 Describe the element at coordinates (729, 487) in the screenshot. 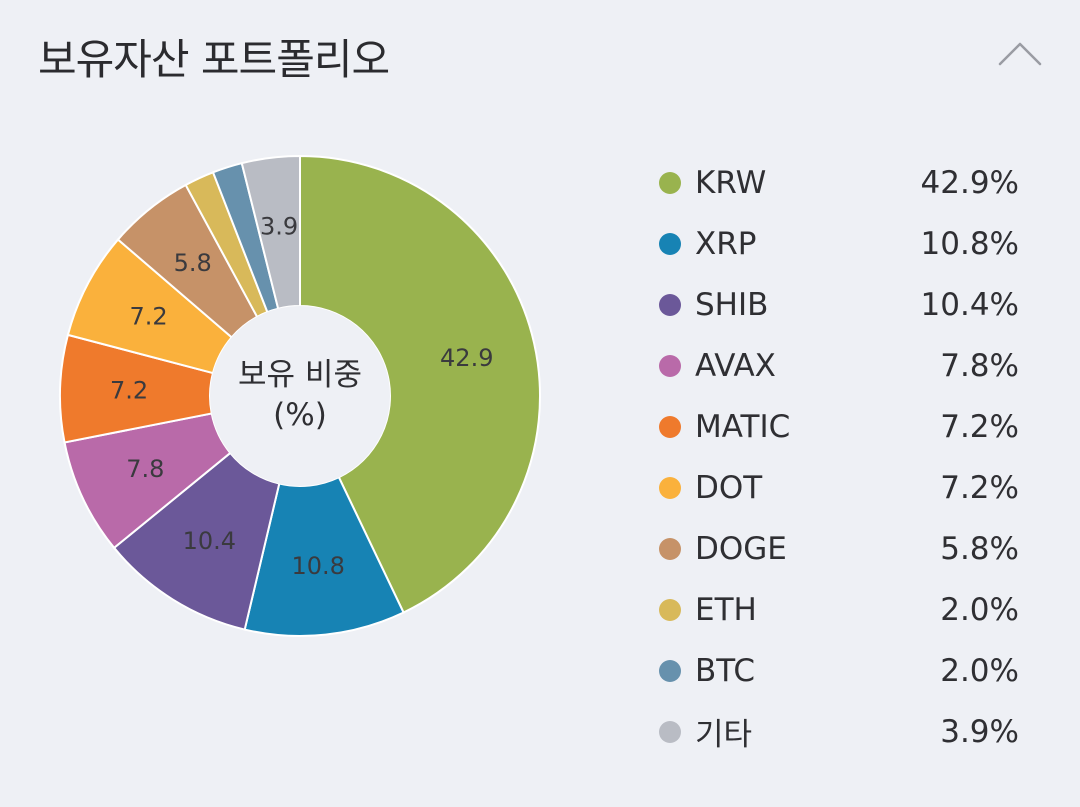

I see `legend-asset-name: DOT` at that location.